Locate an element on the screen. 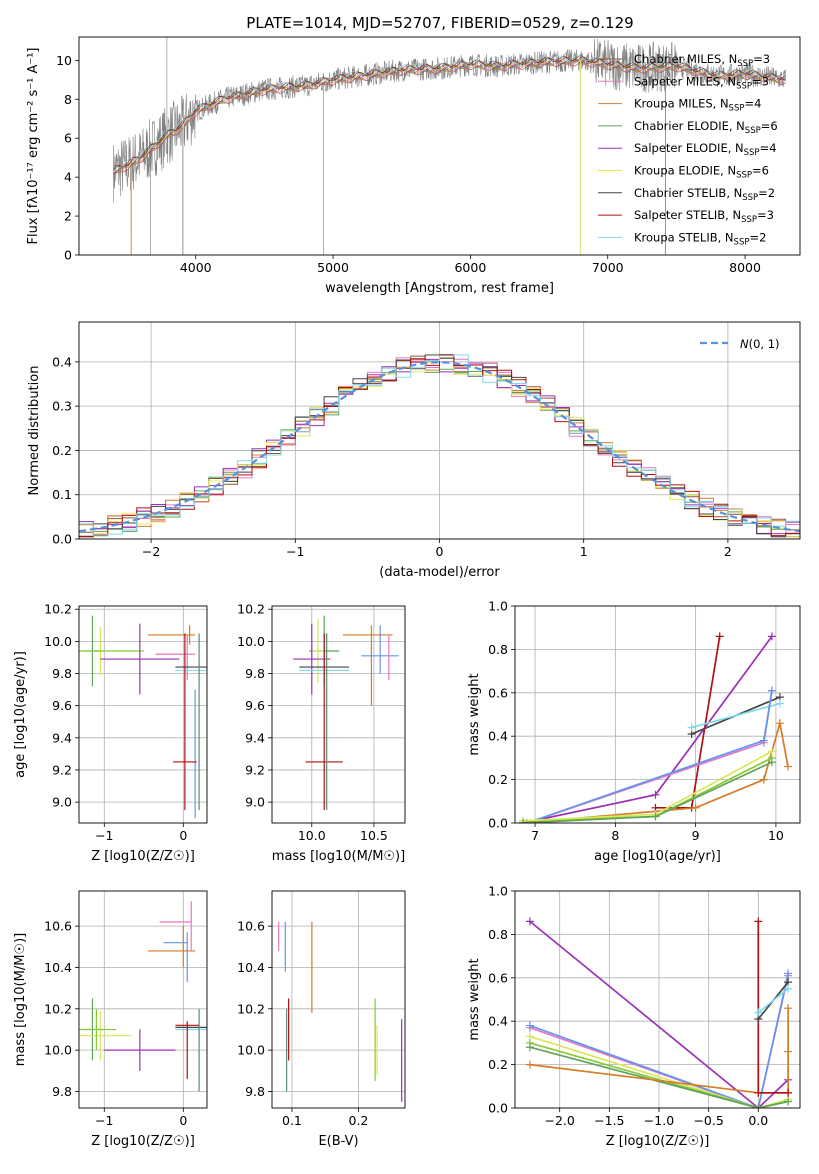 The height and width of the screenshot is (1174, 819). y-tick-label: 4 is located at coordinates (68, 177).